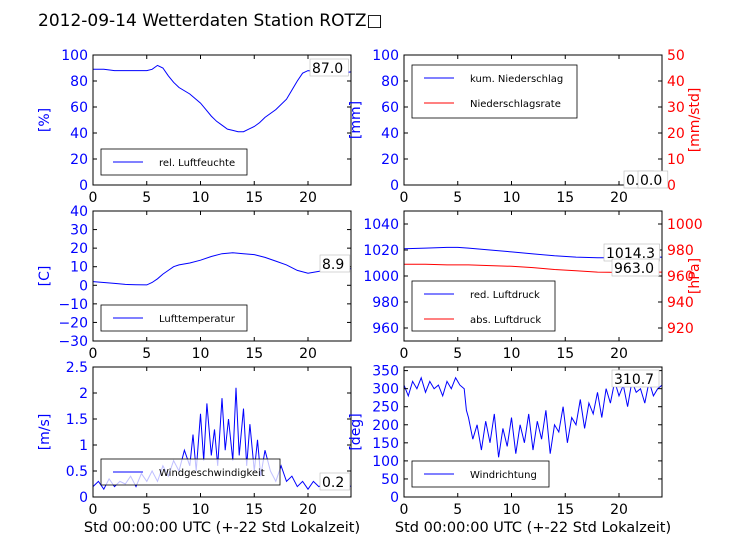 The height and width of the screenshot is (556, 736). I want to click on temperature-ytick-label: −20, so click(73, 323).